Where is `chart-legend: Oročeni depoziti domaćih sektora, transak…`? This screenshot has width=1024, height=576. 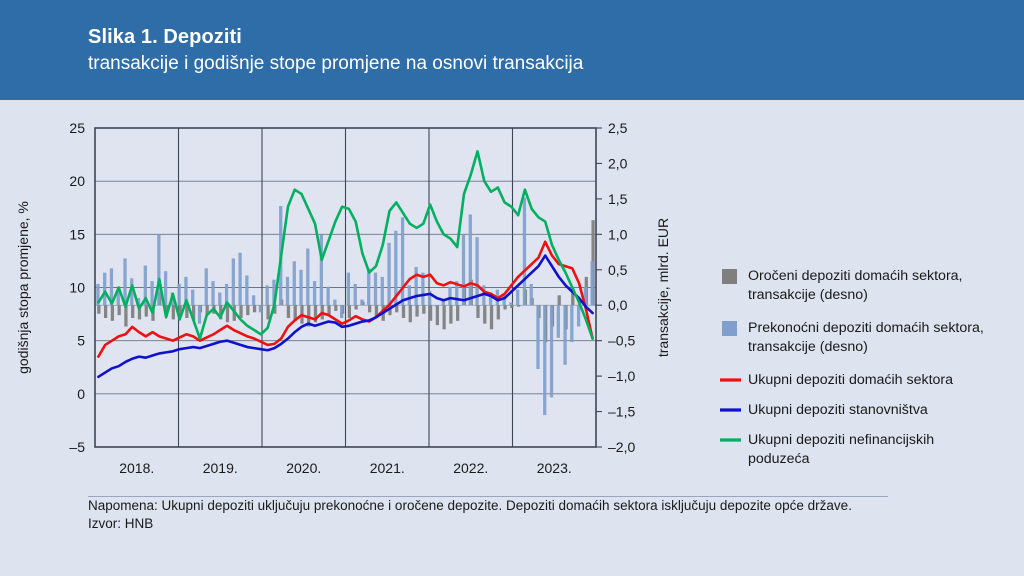 chart-legend: Oročeni depoziti domaćih sektora, transak… is located at coordinates (852, 367).